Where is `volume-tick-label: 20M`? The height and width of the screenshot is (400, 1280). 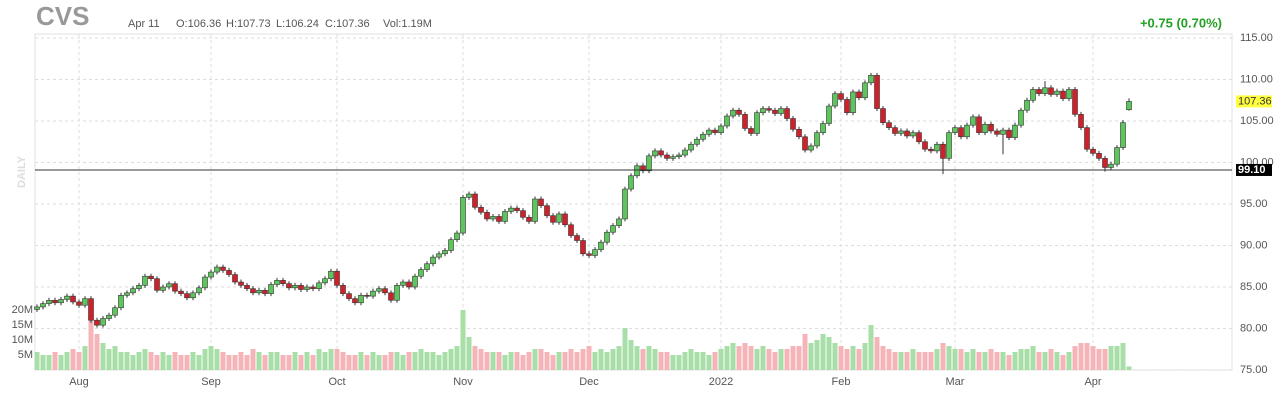
volume-tick-label: 20M is located at coordinates (22, 310).